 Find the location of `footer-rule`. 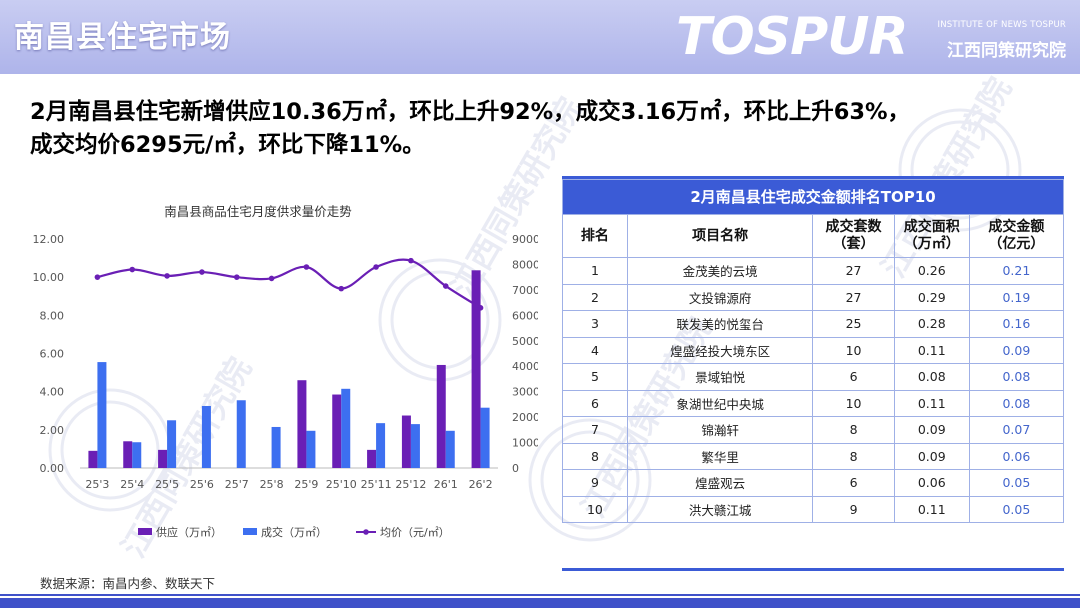

footer-rule is located at coordinates (540, 595).